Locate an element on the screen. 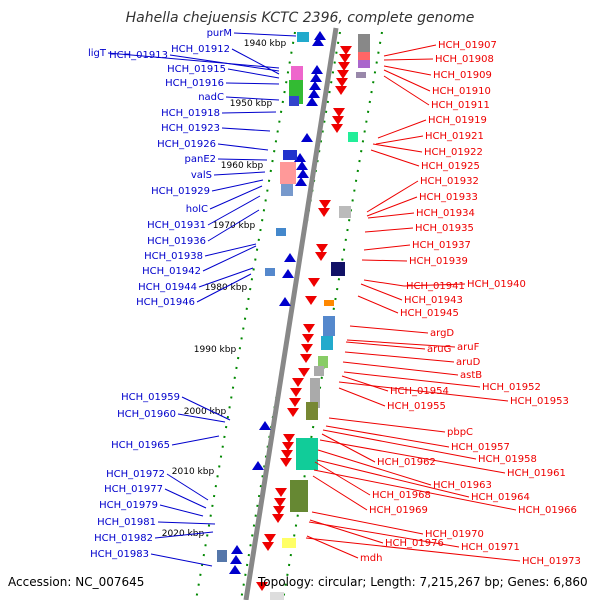  right-gene-label: HCH_01935 is located at coordinates (444, 228).